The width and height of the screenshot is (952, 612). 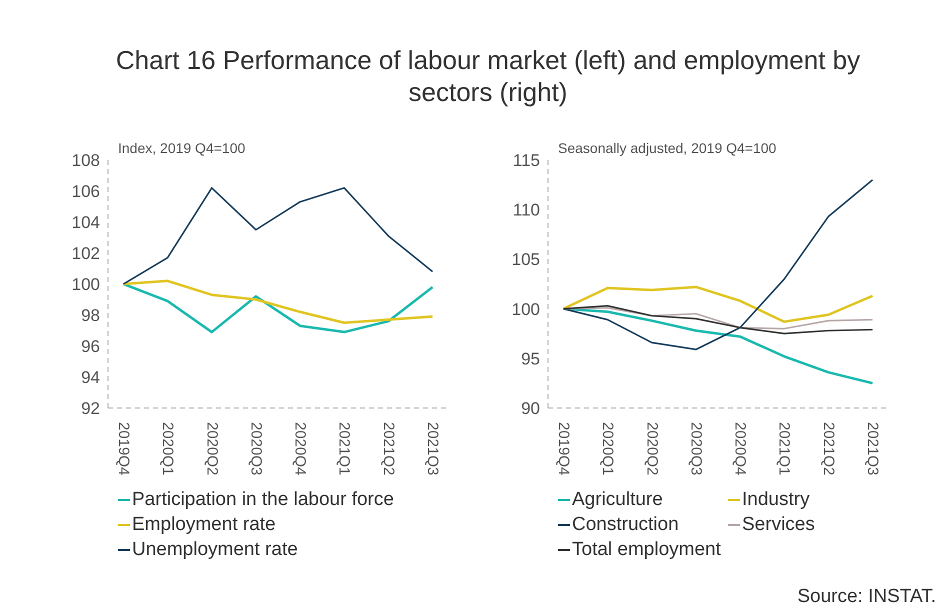 What do you see at coordinates (263, 500) in the screenshot?
I see `legend-label: Participation in the labour force` at bounding box center [263, 500].